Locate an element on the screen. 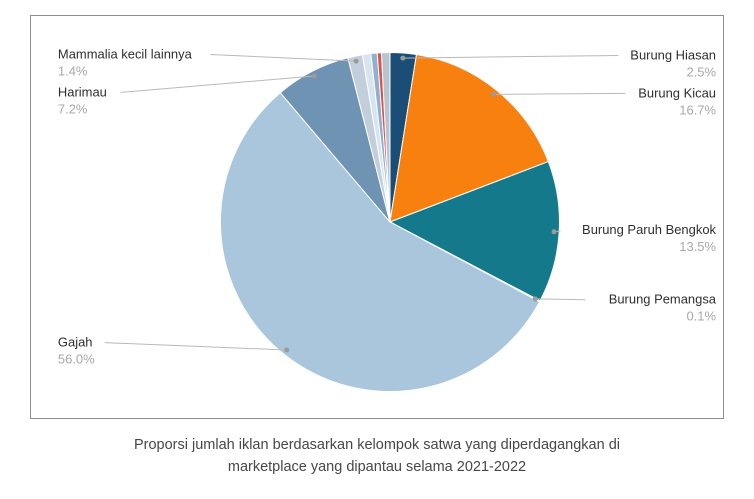 The image size is (754, 499). slice-label: Gajah is located at coordinates (75, 342).